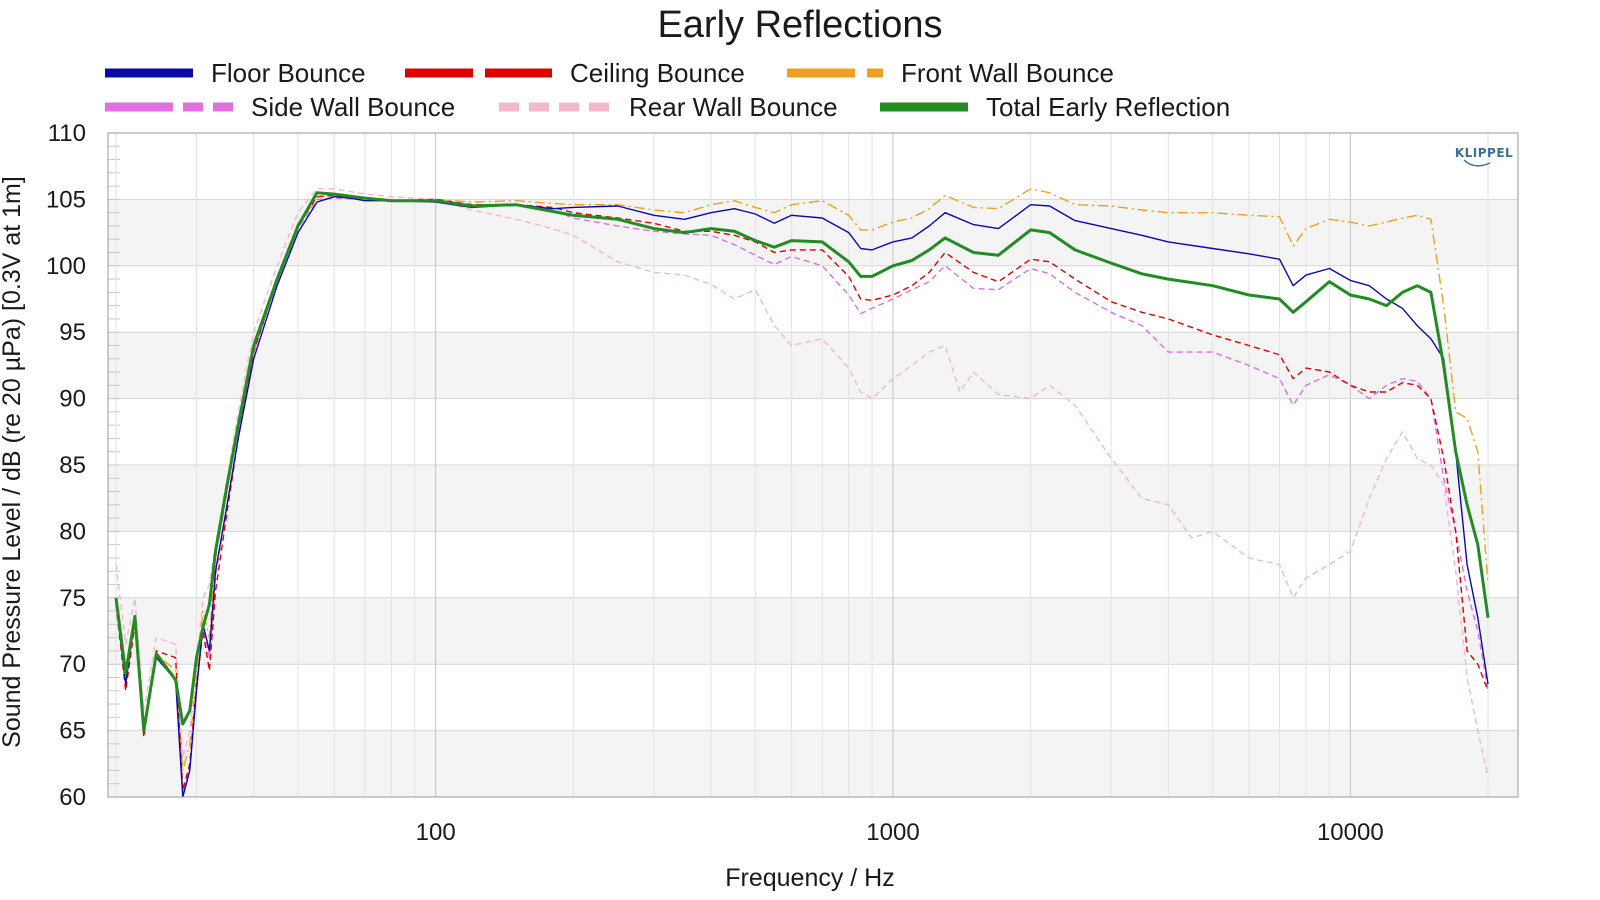  I want to click on x-axis-label: Frequency / Hz, so click(810, 878).